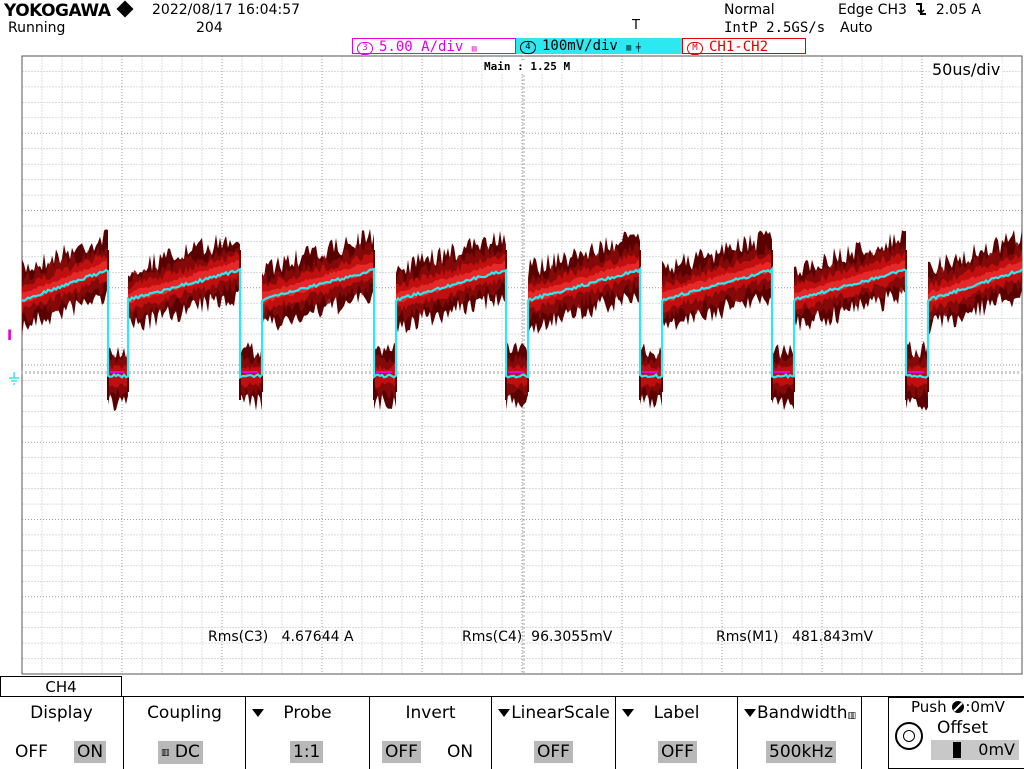 The image size is (1024, 769). Describe the element at coordinates (62, 733) in the screenshot. I see `display-softkey: Display OFF ON` at that location.